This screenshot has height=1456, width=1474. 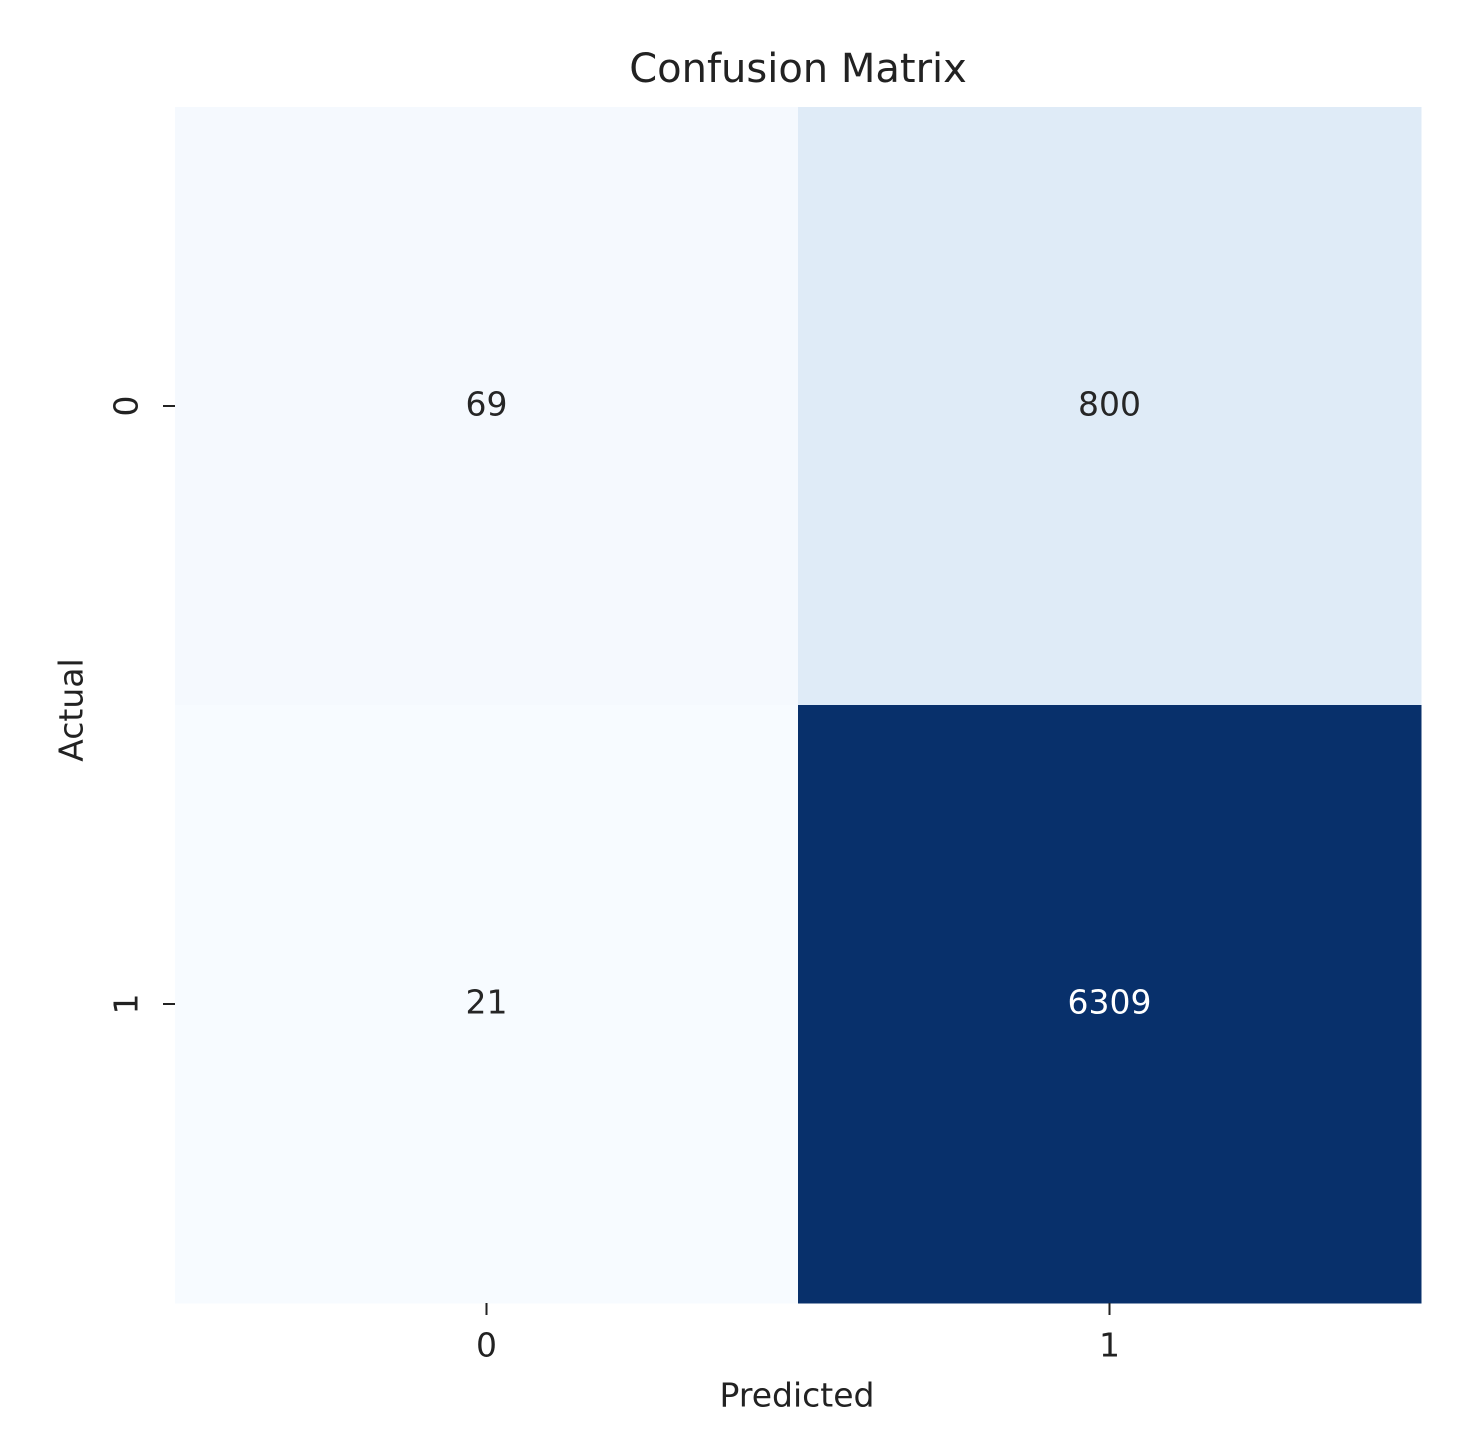 What do you see at coordinates (486, 1345) in the screenshot?
I see `x-tick-label: 0` at bounding box center [486, 1345].